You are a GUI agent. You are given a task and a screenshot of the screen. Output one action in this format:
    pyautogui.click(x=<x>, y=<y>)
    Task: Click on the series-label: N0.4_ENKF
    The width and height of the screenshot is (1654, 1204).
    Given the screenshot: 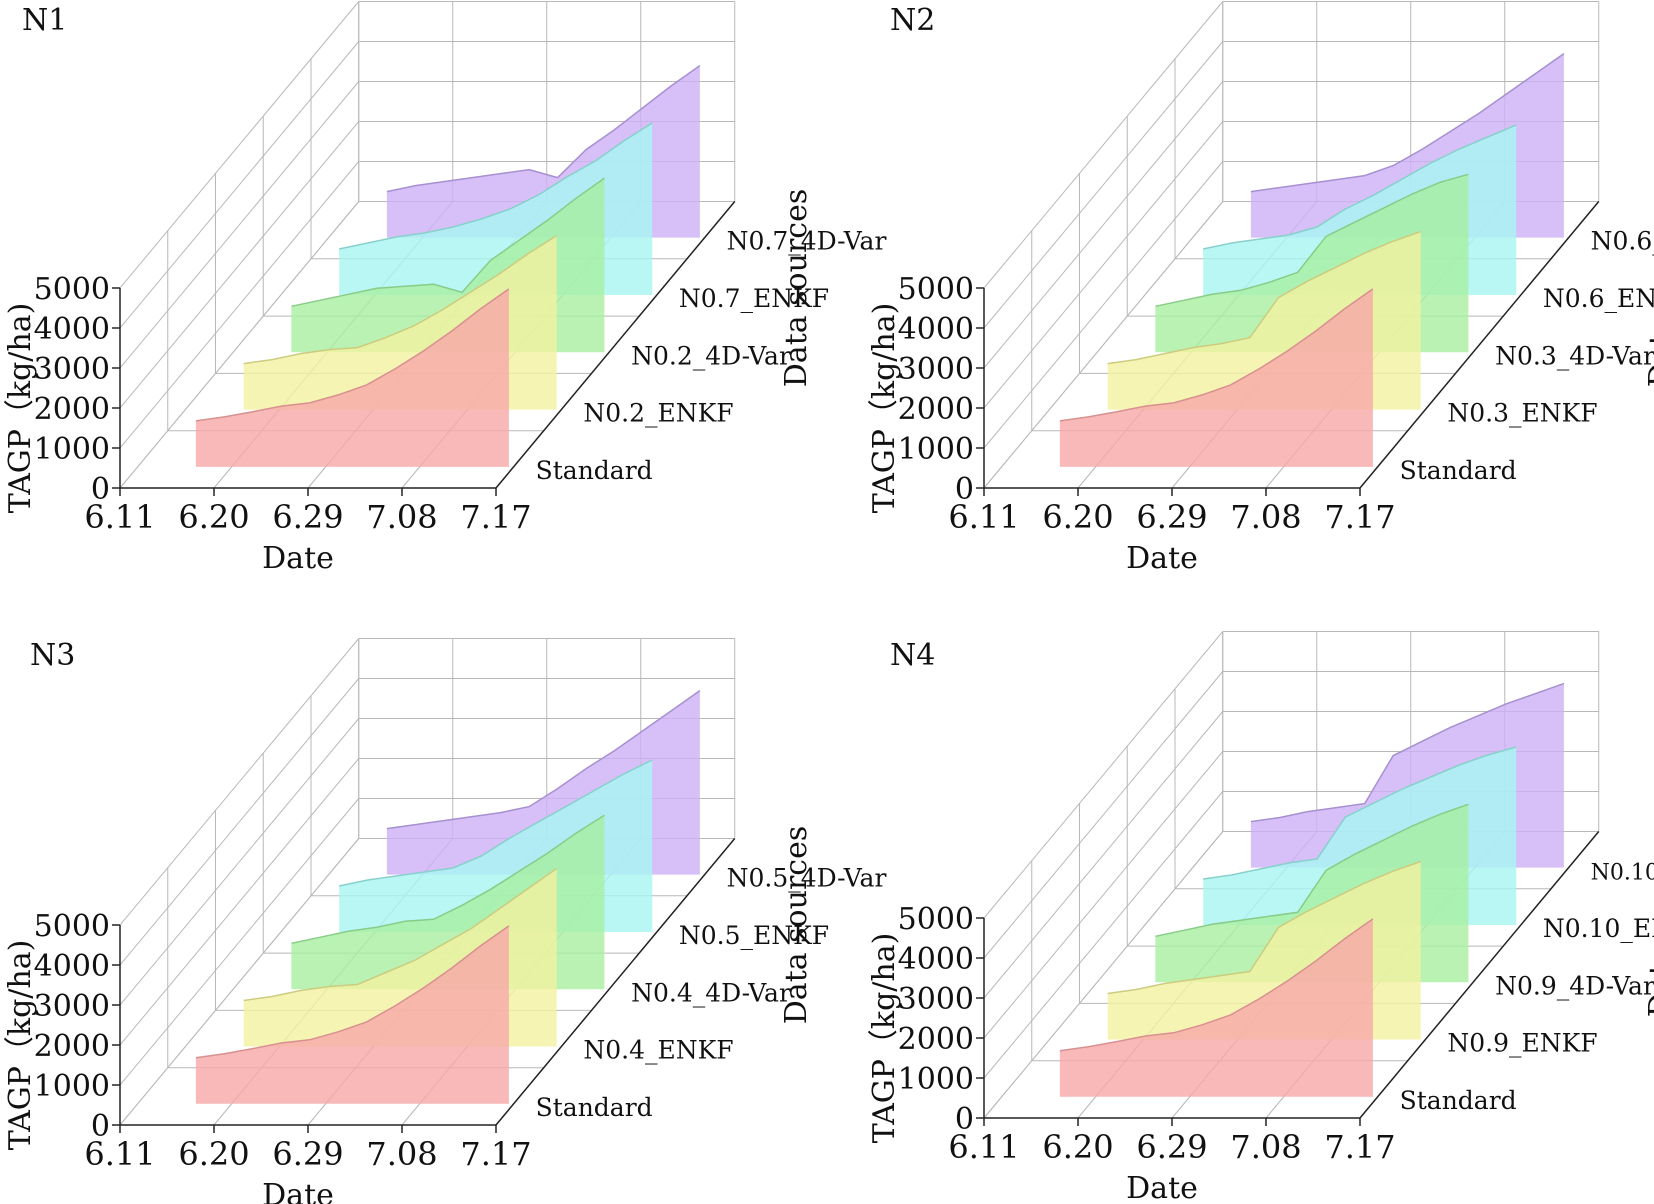 What is the action you would take?
    pyautogui.click(x=658, y=1050)
    